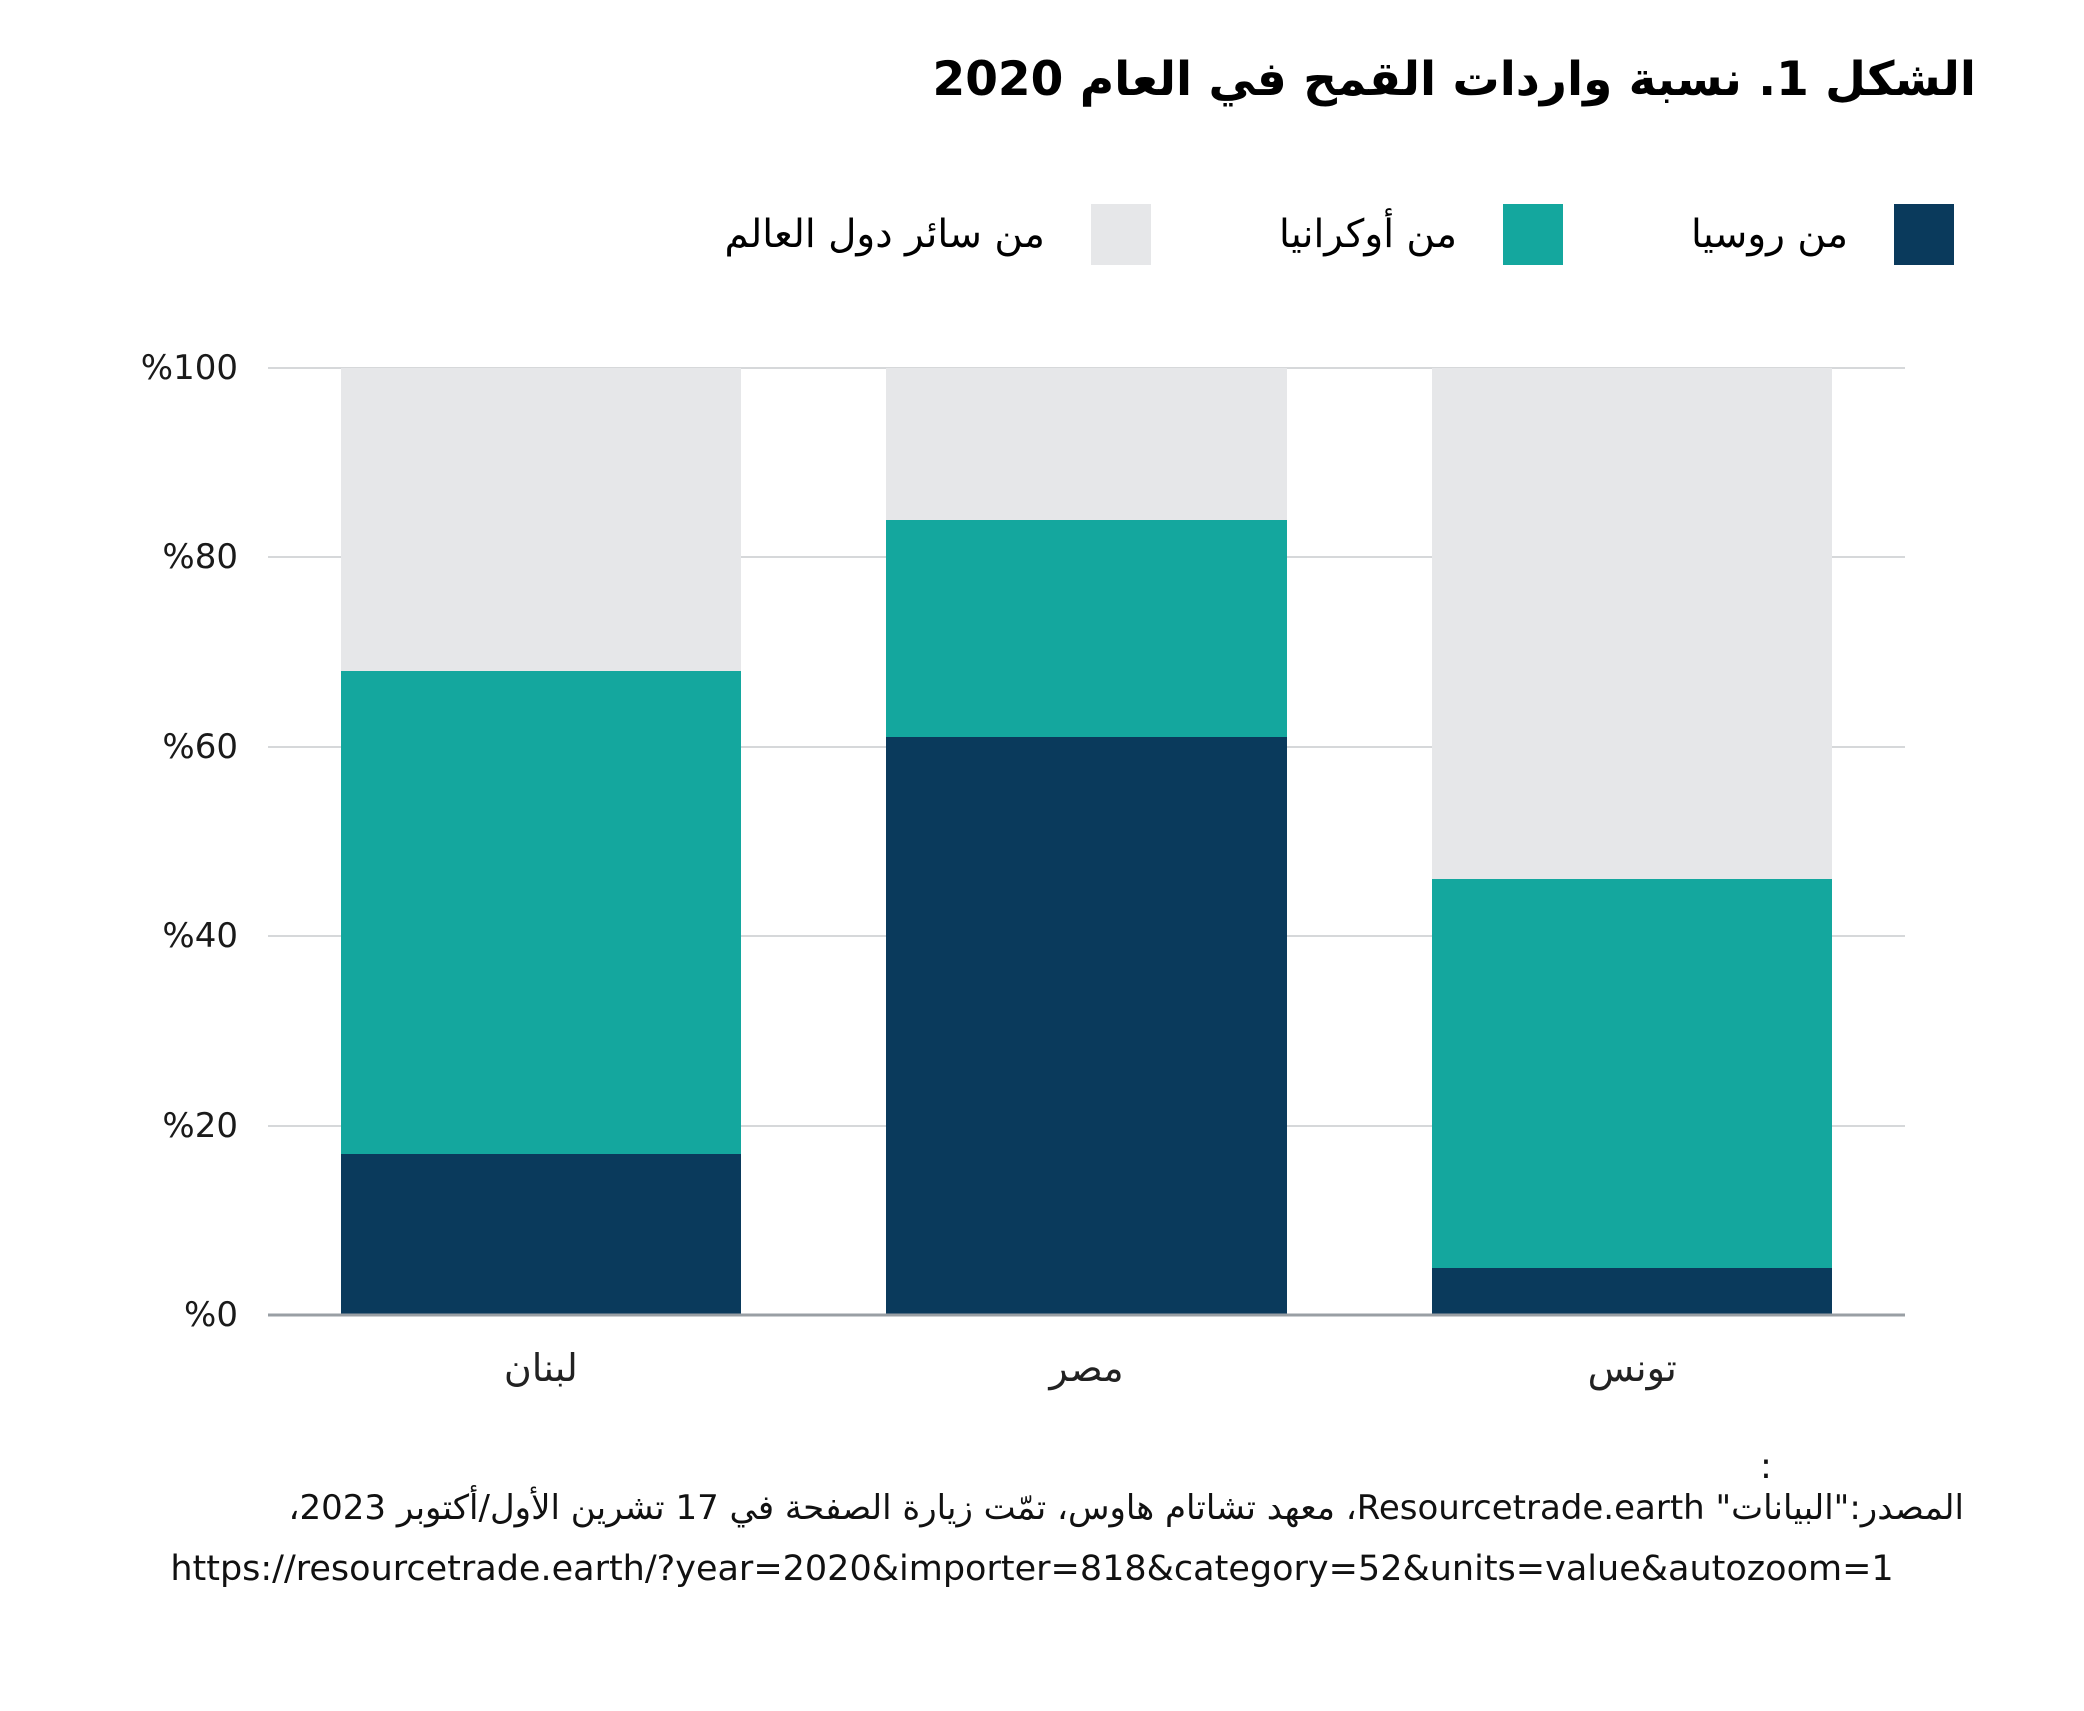 Image resolution: width=2084 pixels, height=1711 pixels. Describe the element at coordinates (540, 1368) in the screenshot. I see `x-axis-label-0: لبنان` at that location.